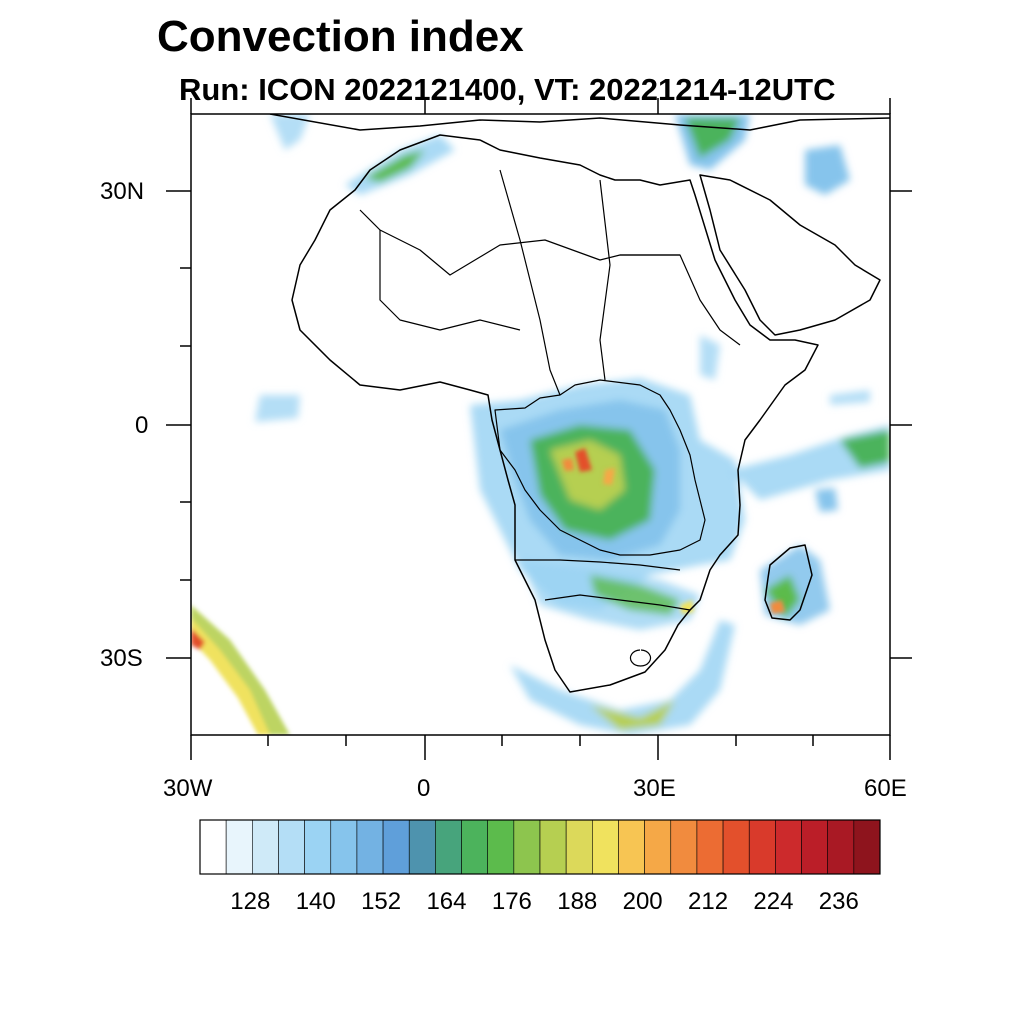 The height and width of the screenshot is (1024, 1024). What do you see at coordinates (340, 36) in the screenshot?
I see `chart-title: Convection index` at bounding box center [340, 36].